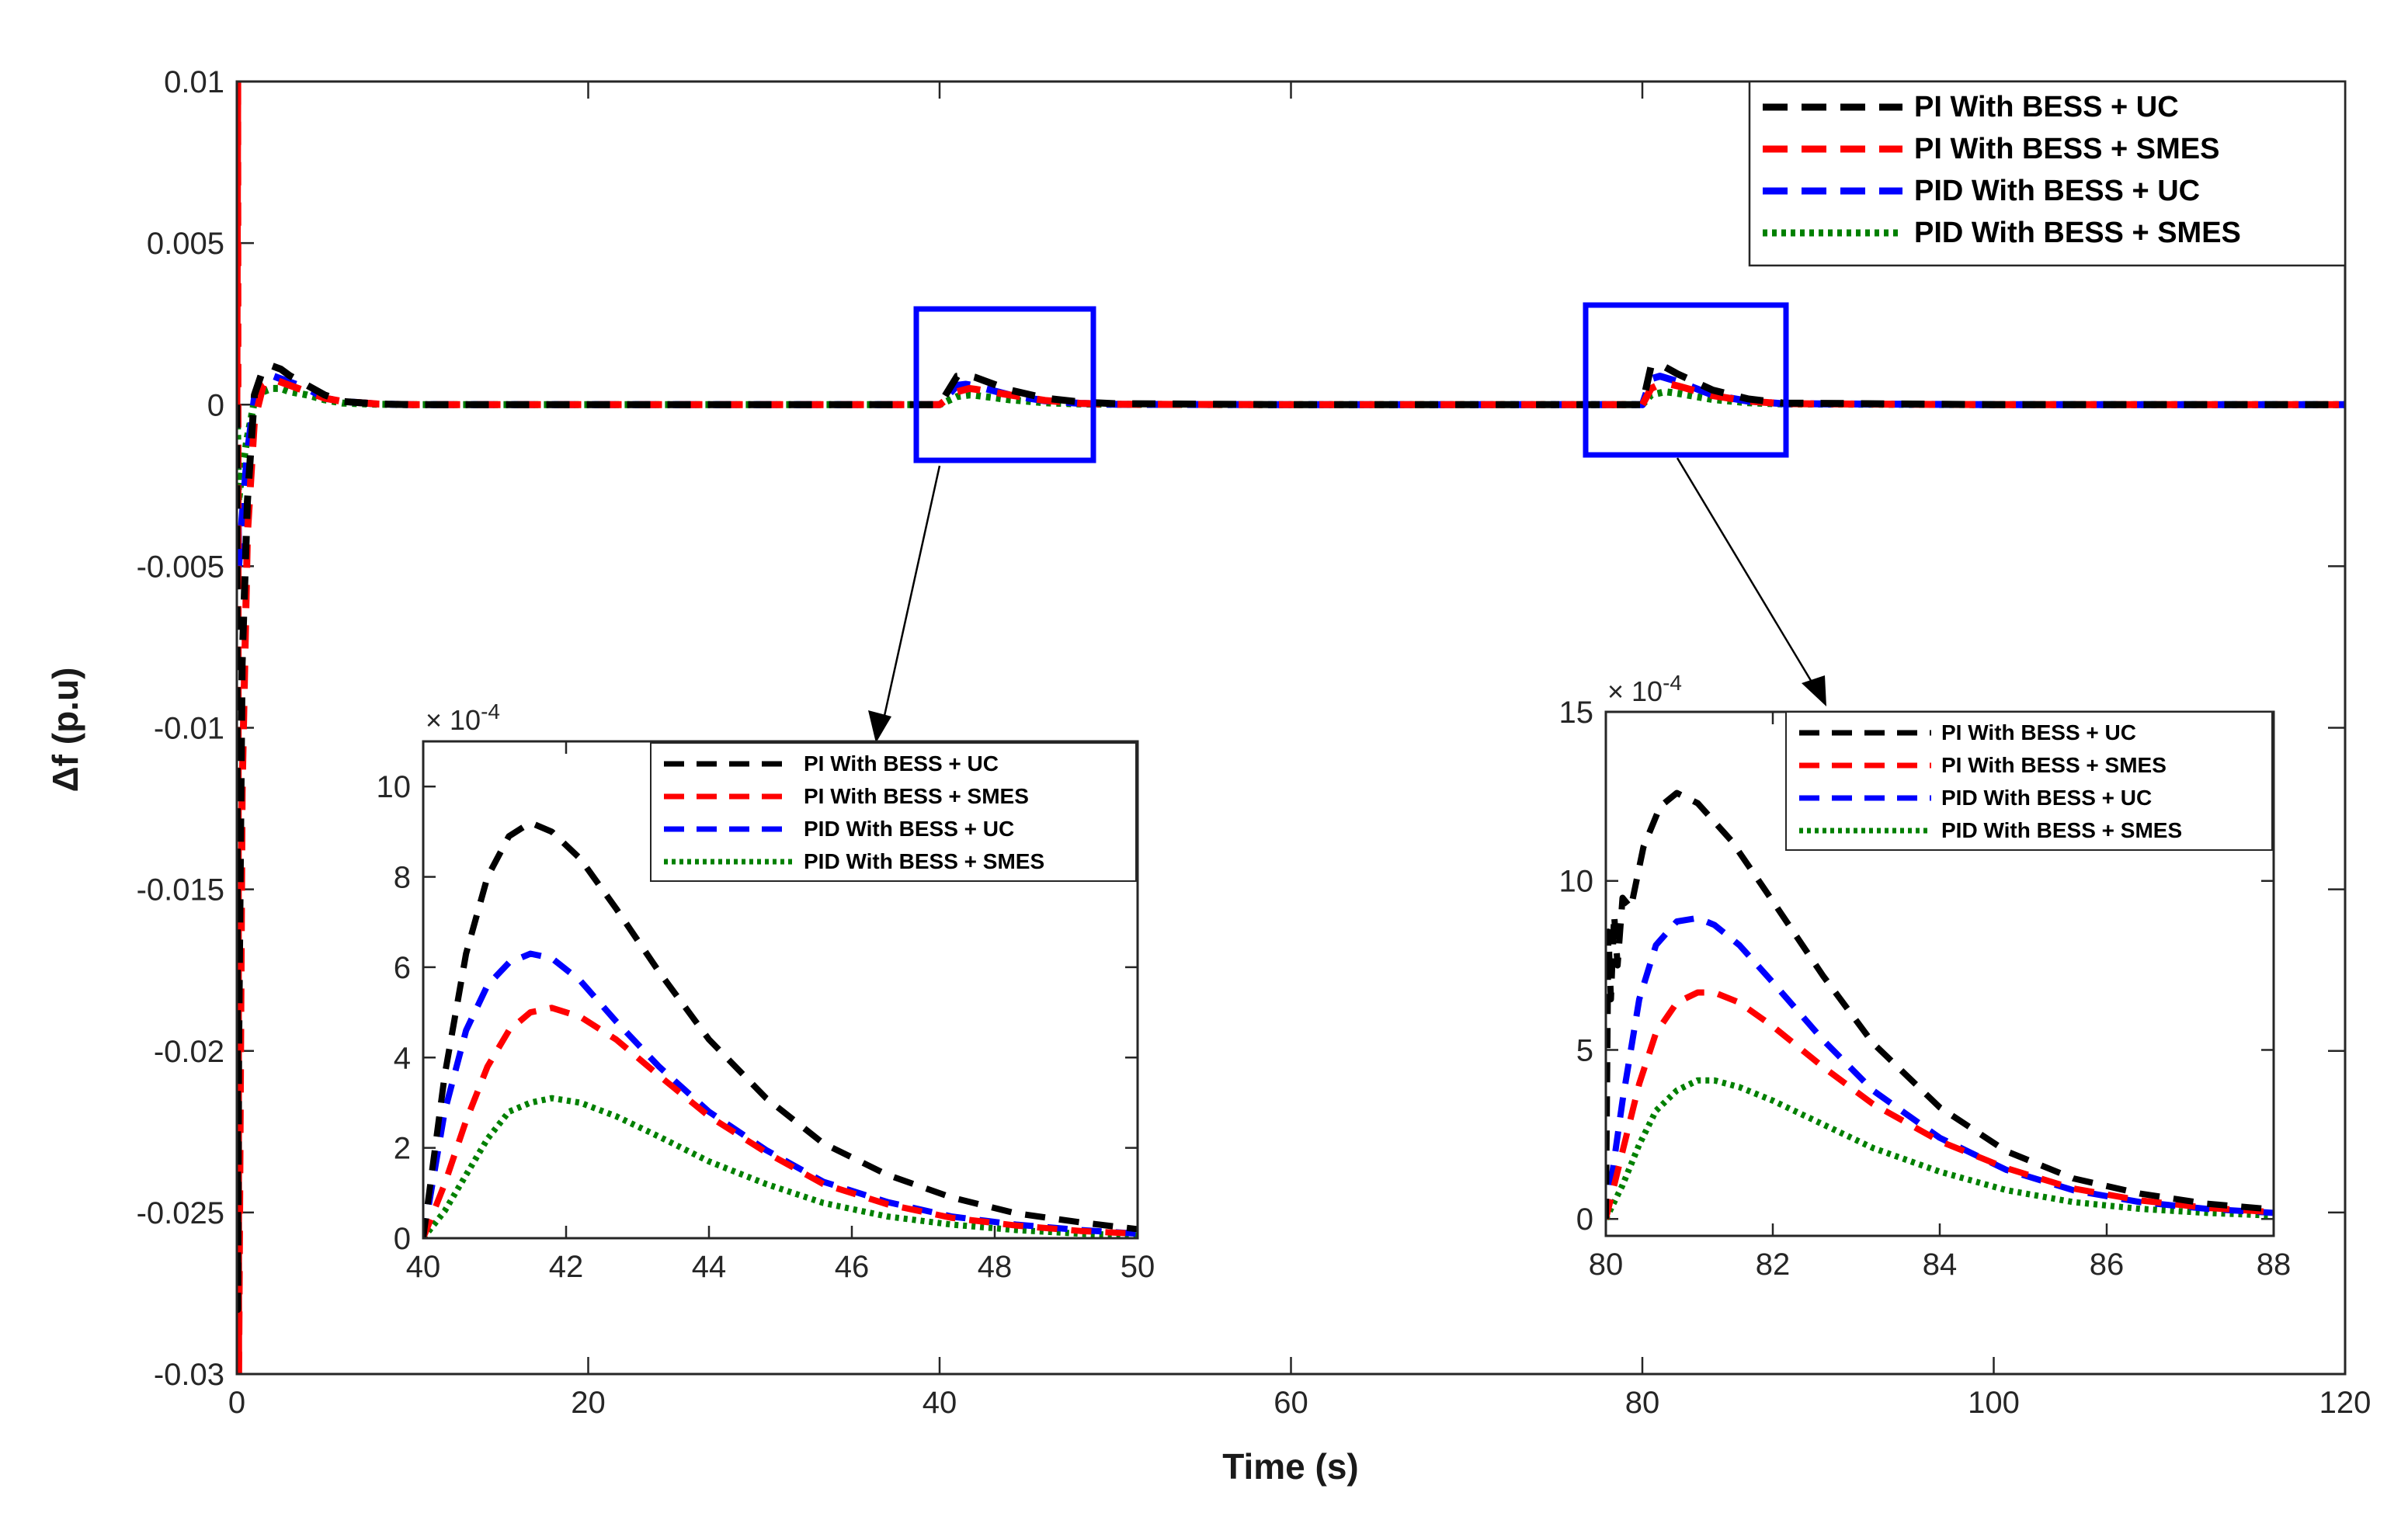  What do you see at coordinates (1290, 1466) in the screenshot?
I see `x-axis-title: Time (s)` at bounding box center [1290, 1466].